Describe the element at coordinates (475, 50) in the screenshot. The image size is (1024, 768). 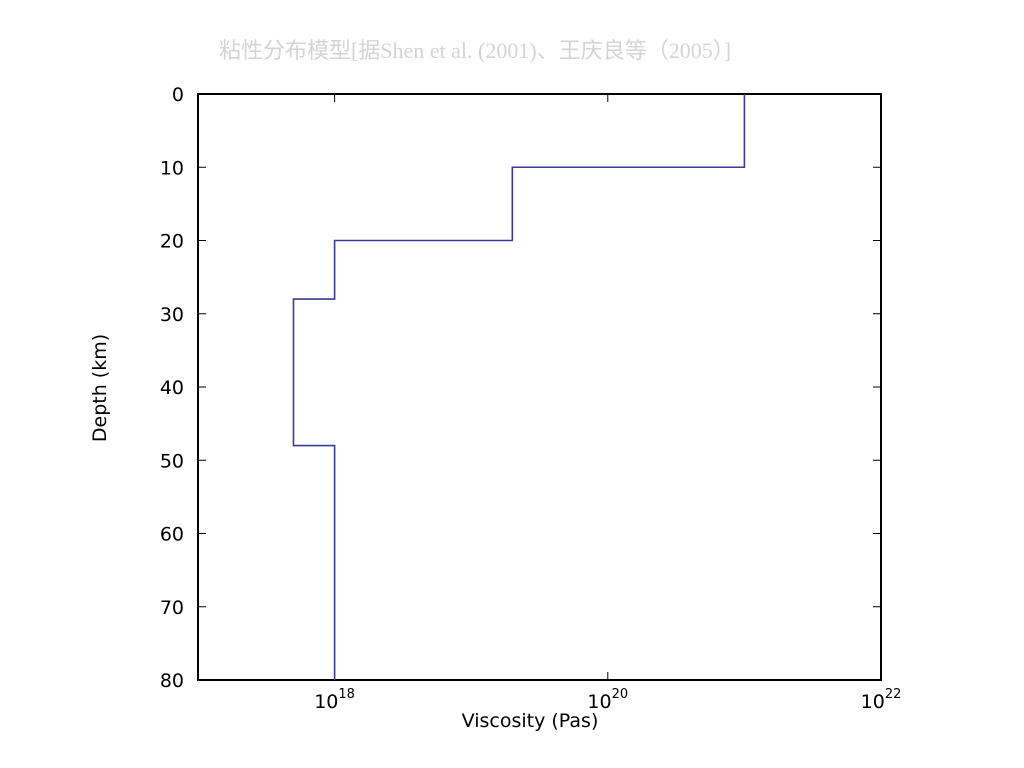
I see `chart-title: 粘性分布模型[据Shen et al. (2001)、王庆良等（2005）]` at that location.